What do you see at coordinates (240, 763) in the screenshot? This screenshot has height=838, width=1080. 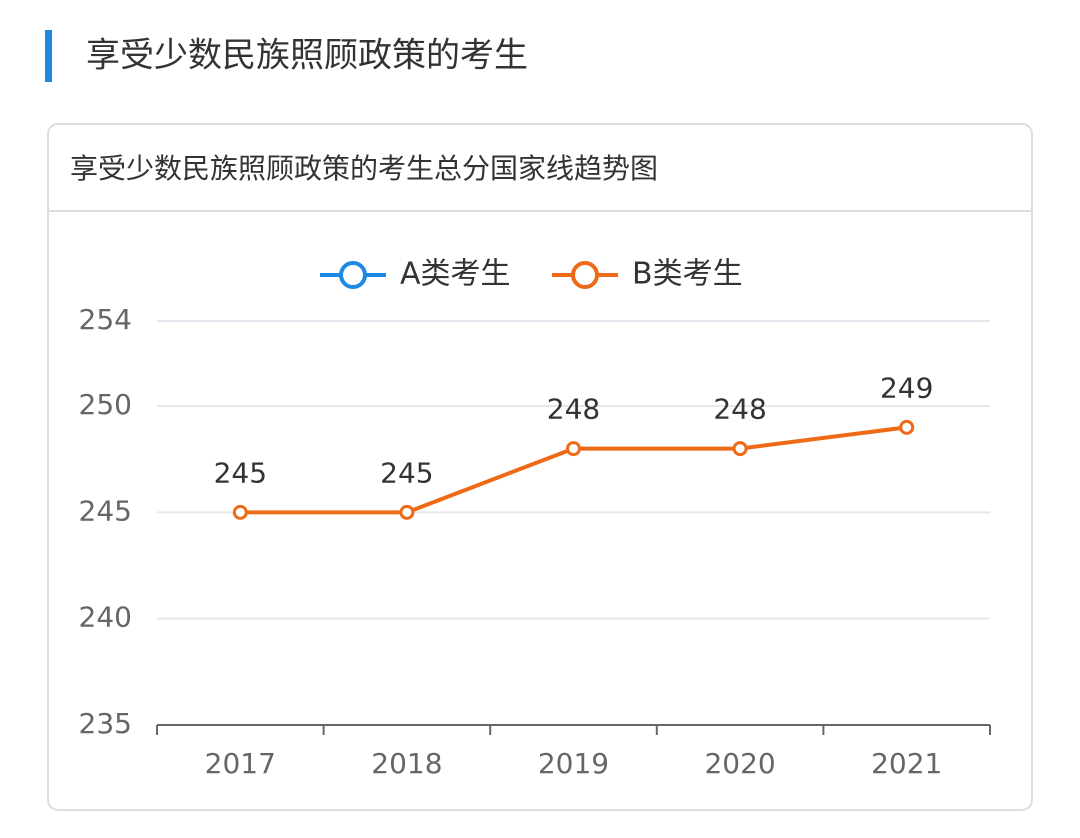 I see `x-tick-label: 2017` at bounding box center [240, 763].